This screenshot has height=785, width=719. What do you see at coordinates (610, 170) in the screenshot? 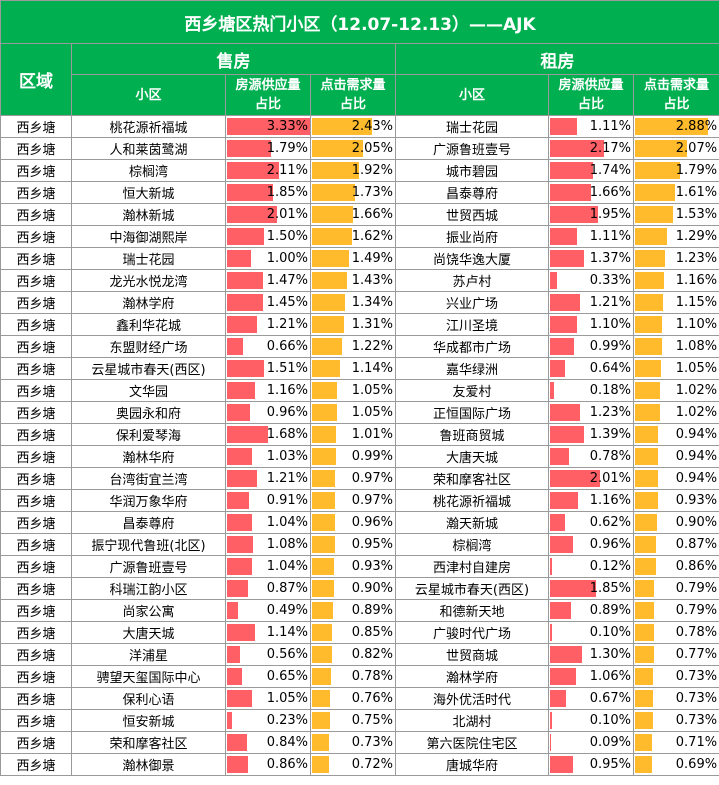
I see `rent-supply-value: 1.74%` at bounding box center [610, 170].